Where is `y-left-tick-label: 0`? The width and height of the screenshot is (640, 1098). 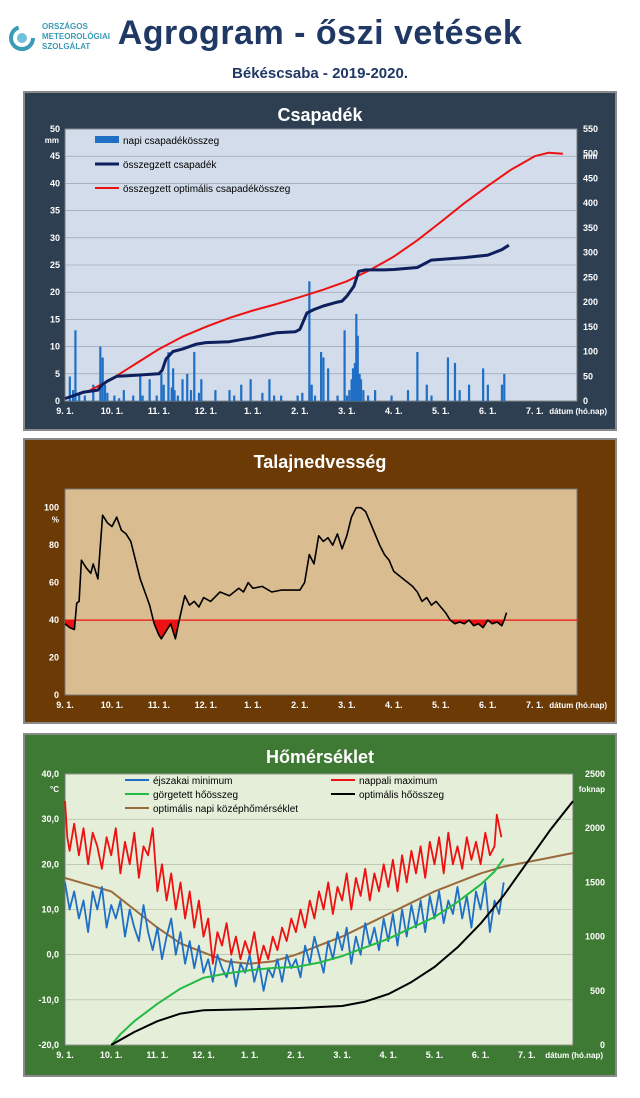 y-left-tick-label: 0 is located at coordinates (57, 401).